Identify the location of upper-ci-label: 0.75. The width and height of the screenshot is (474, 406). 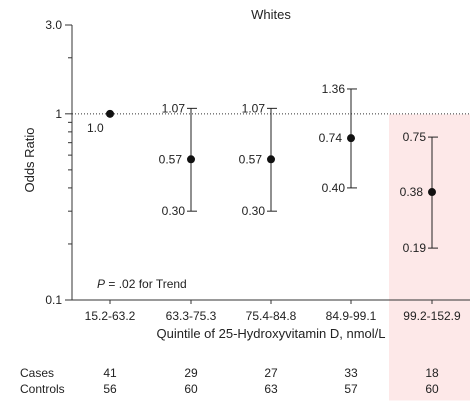
(415, 137).